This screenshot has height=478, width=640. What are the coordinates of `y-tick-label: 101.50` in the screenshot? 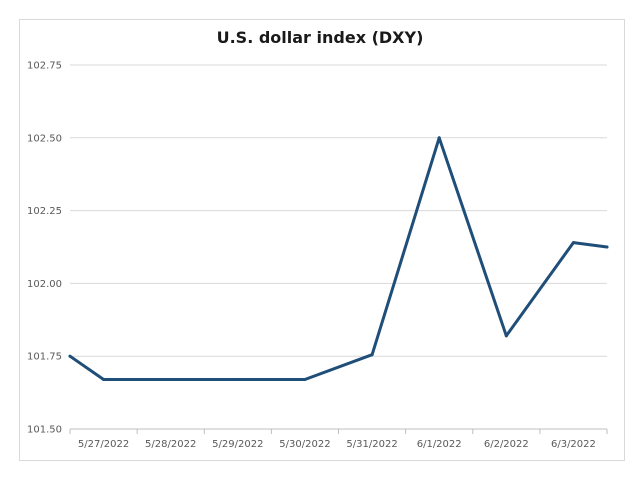 It's located at (44, 430).